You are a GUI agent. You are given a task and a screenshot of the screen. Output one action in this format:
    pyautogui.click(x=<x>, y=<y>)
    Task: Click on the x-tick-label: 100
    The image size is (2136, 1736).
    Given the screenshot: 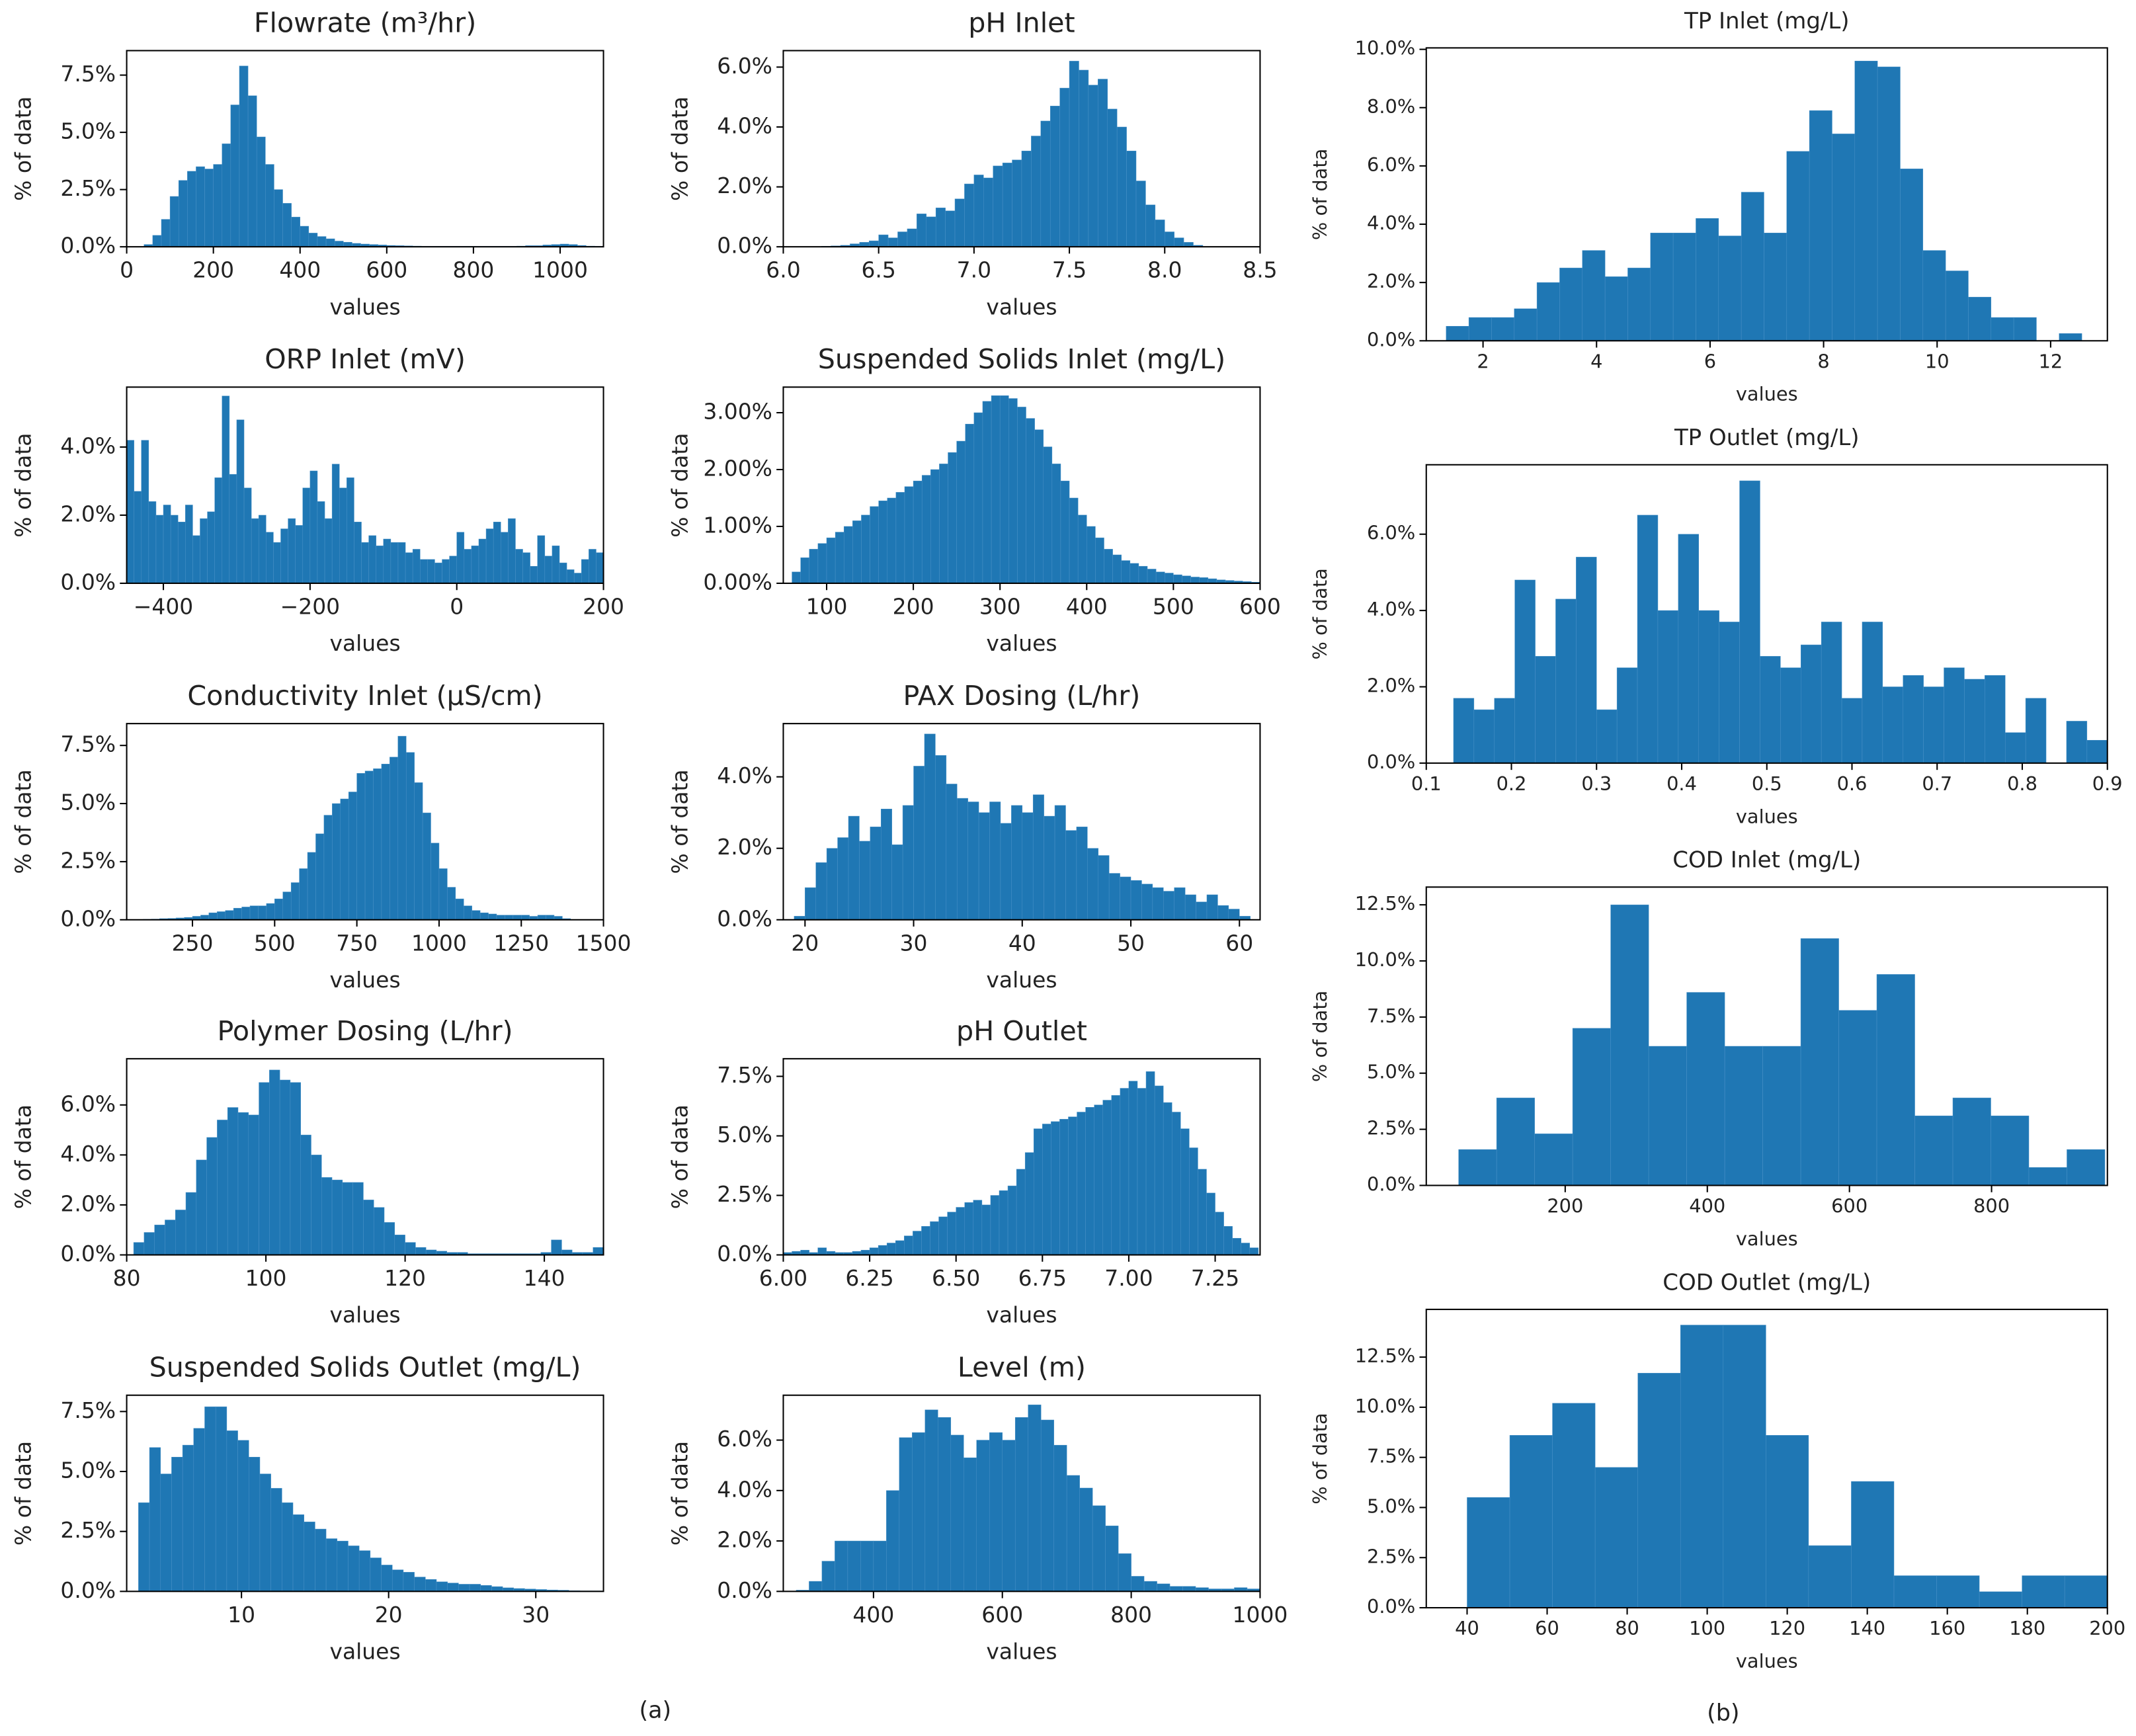 What is the action you would take?
    pyautogui.click(x=1707, y=1628)
    